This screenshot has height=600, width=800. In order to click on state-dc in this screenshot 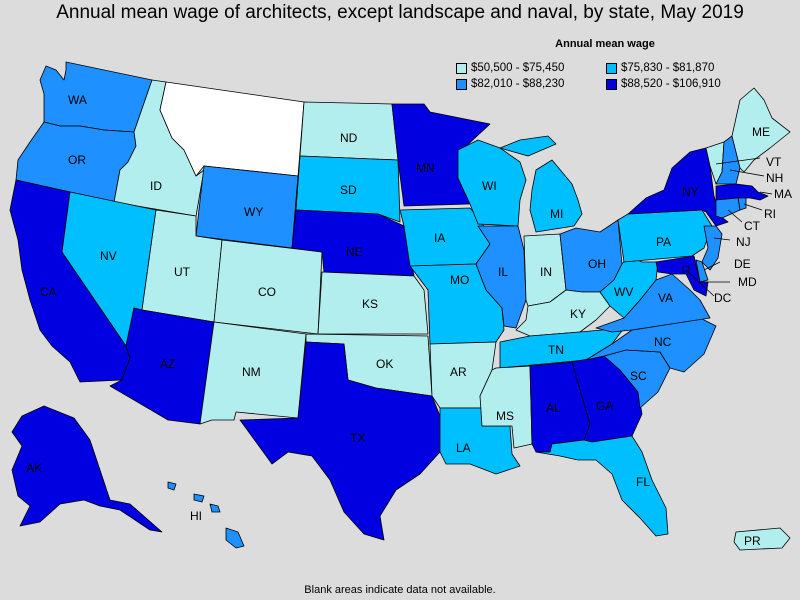, I will do `click(686, 269)`.